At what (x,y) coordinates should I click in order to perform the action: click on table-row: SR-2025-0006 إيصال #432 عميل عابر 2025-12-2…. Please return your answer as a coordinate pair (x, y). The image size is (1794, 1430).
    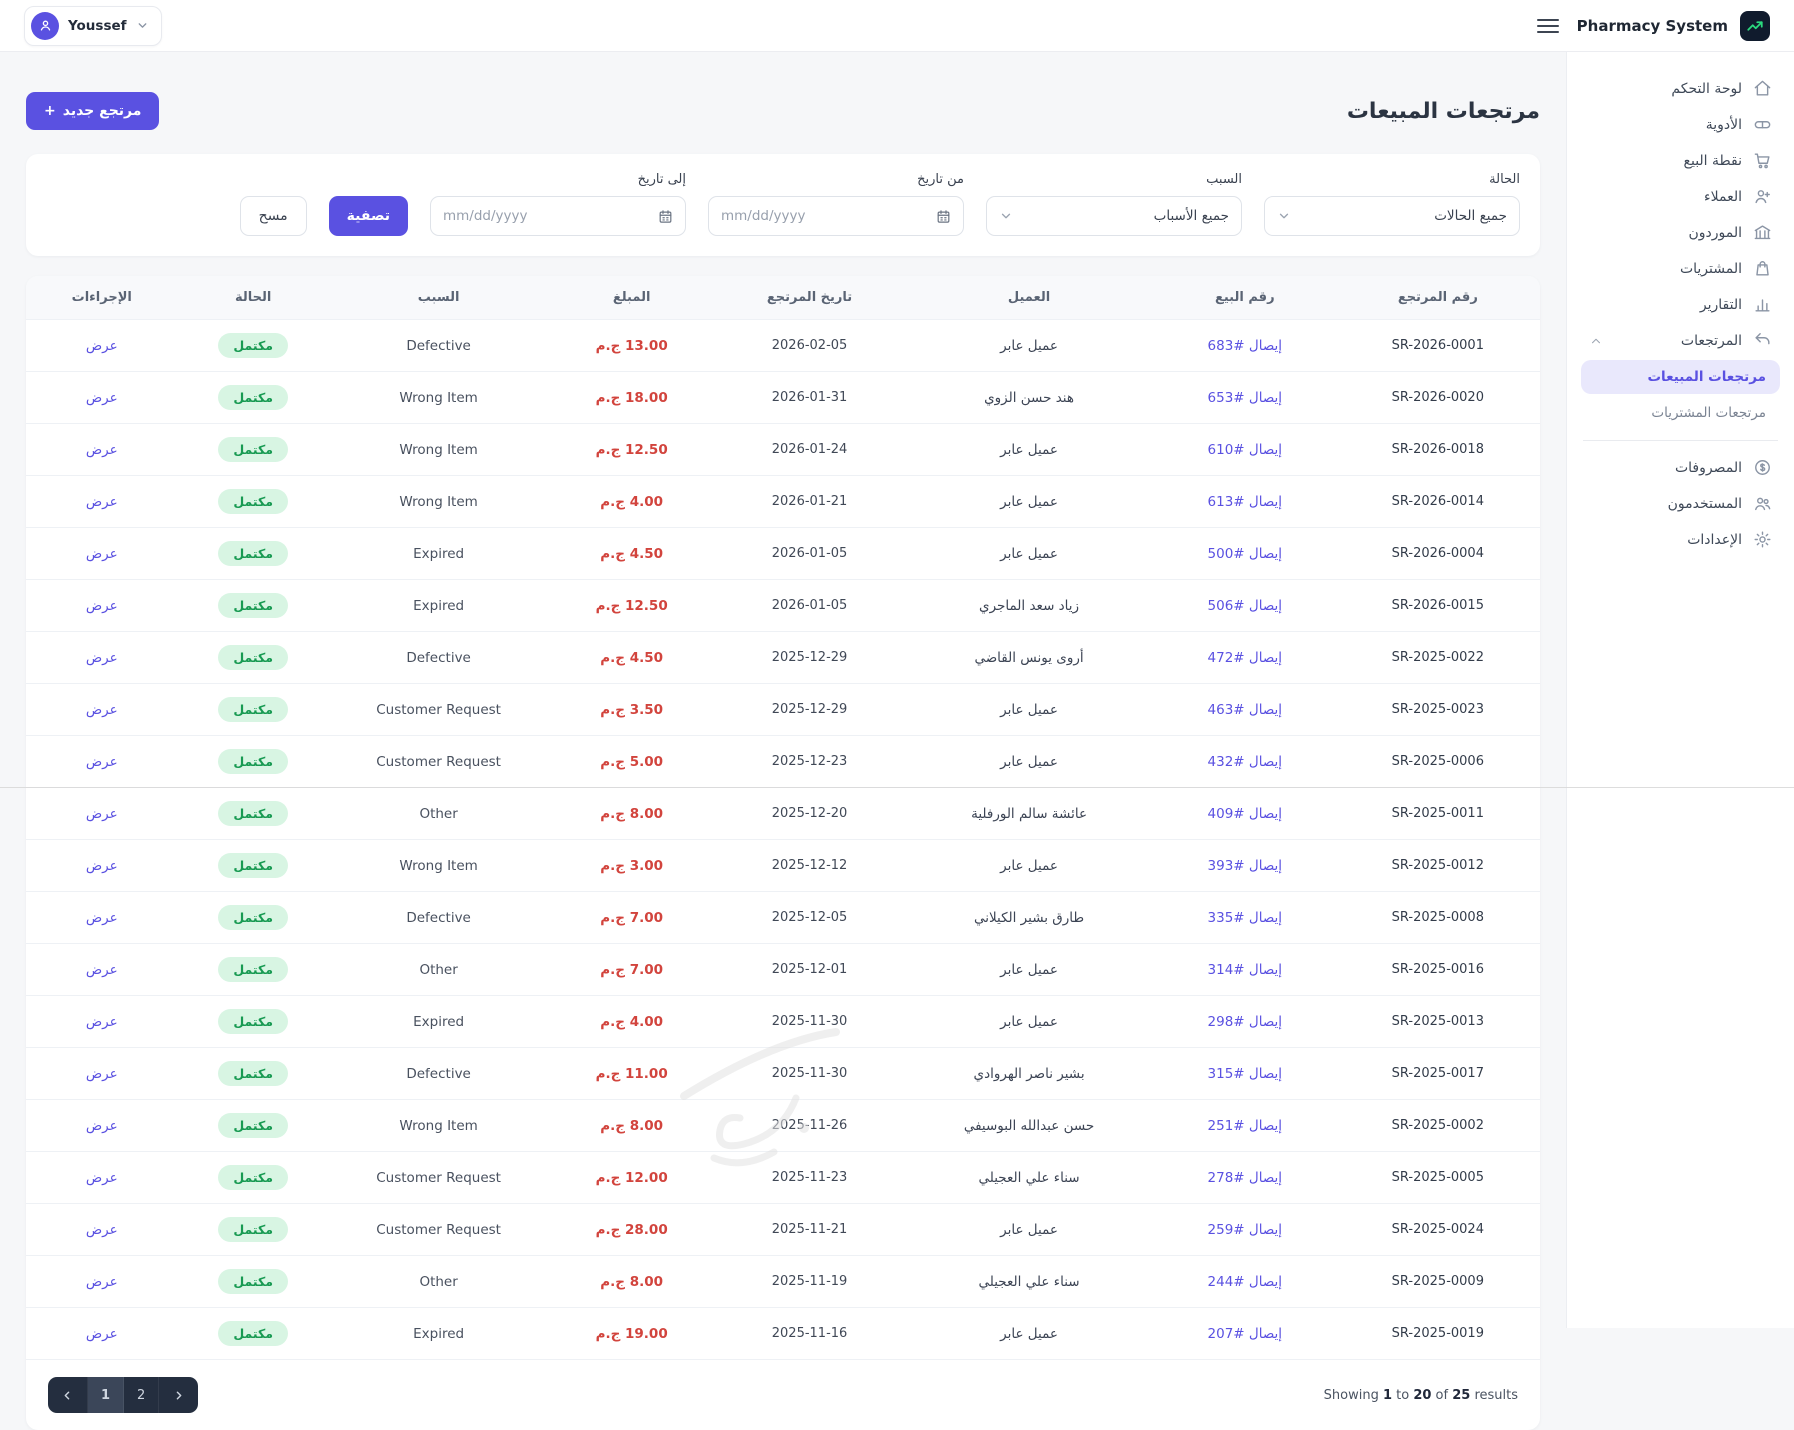
    Looking at the image, I should click on (783, 761).